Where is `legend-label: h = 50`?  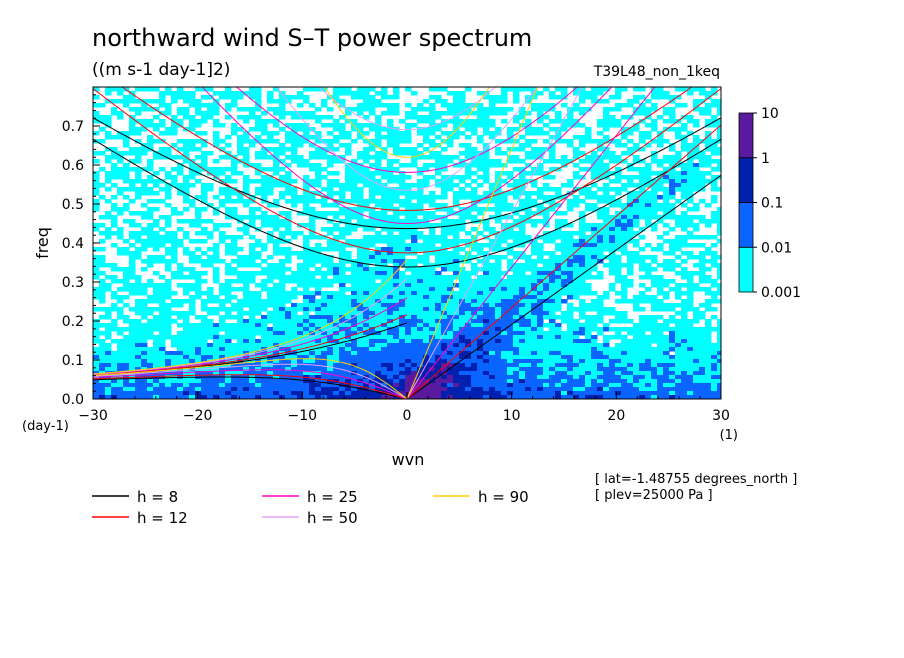
legend-label: h = 50 is located at coordinates (332, 518).